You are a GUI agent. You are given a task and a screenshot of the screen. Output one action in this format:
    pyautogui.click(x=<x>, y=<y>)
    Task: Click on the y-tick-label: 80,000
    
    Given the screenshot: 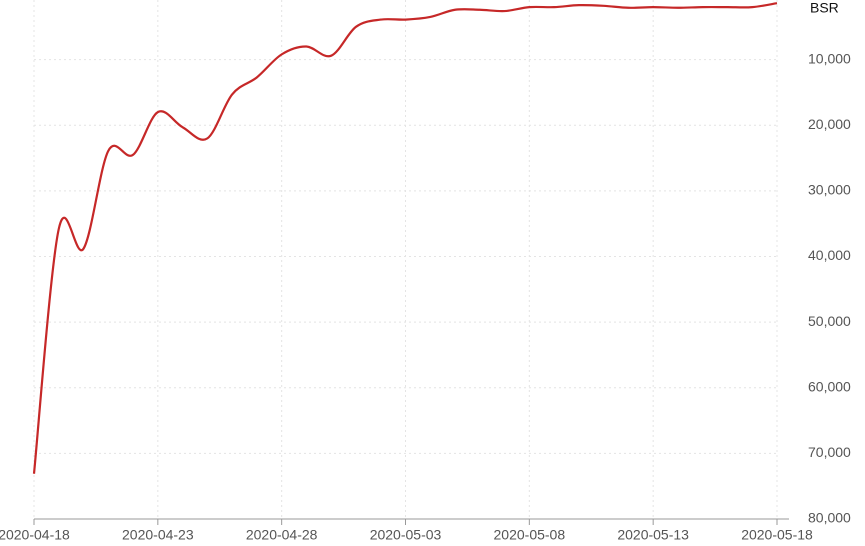 What is the action you would take?
    pyautogui.click(x=829, y=518)
    